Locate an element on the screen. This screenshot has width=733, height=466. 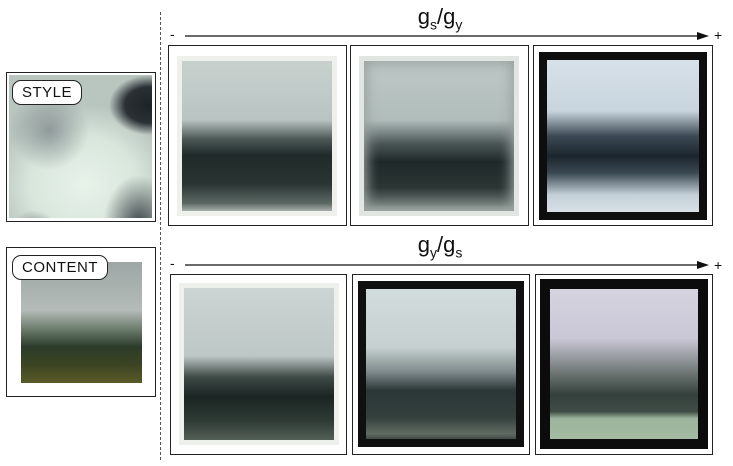
bottom-axis-g1: g is located at coordinates (423, 244).